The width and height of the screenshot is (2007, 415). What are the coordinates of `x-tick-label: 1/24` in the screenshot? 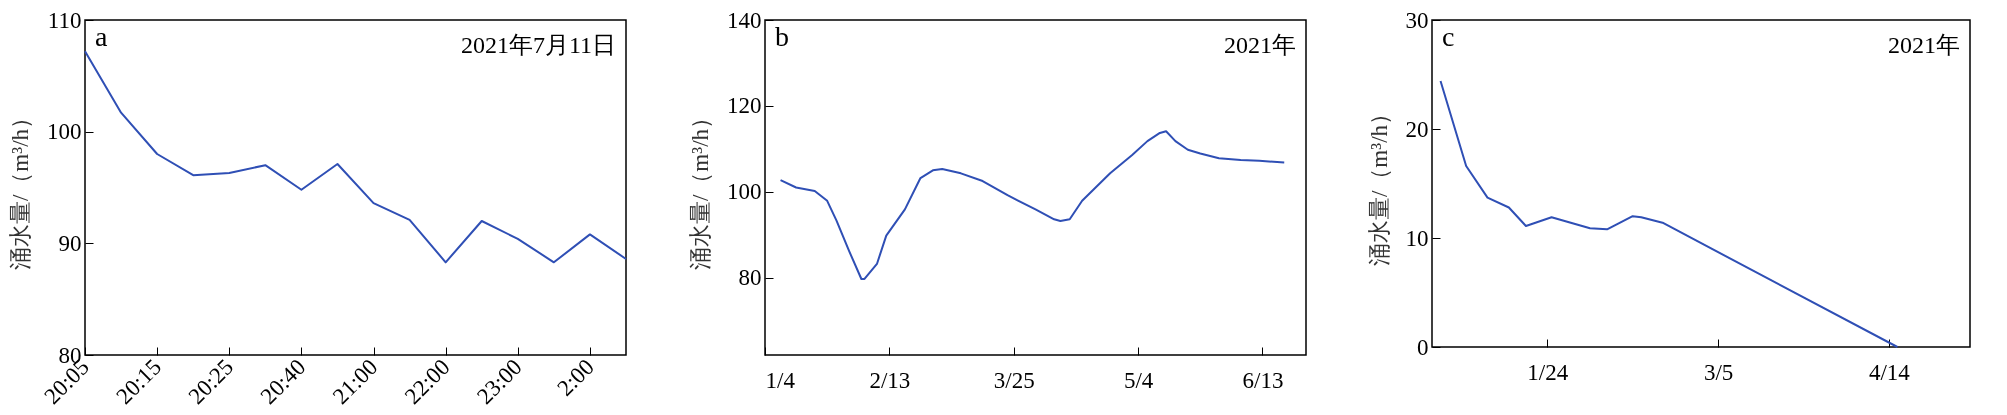 It's located at (1548, 372).